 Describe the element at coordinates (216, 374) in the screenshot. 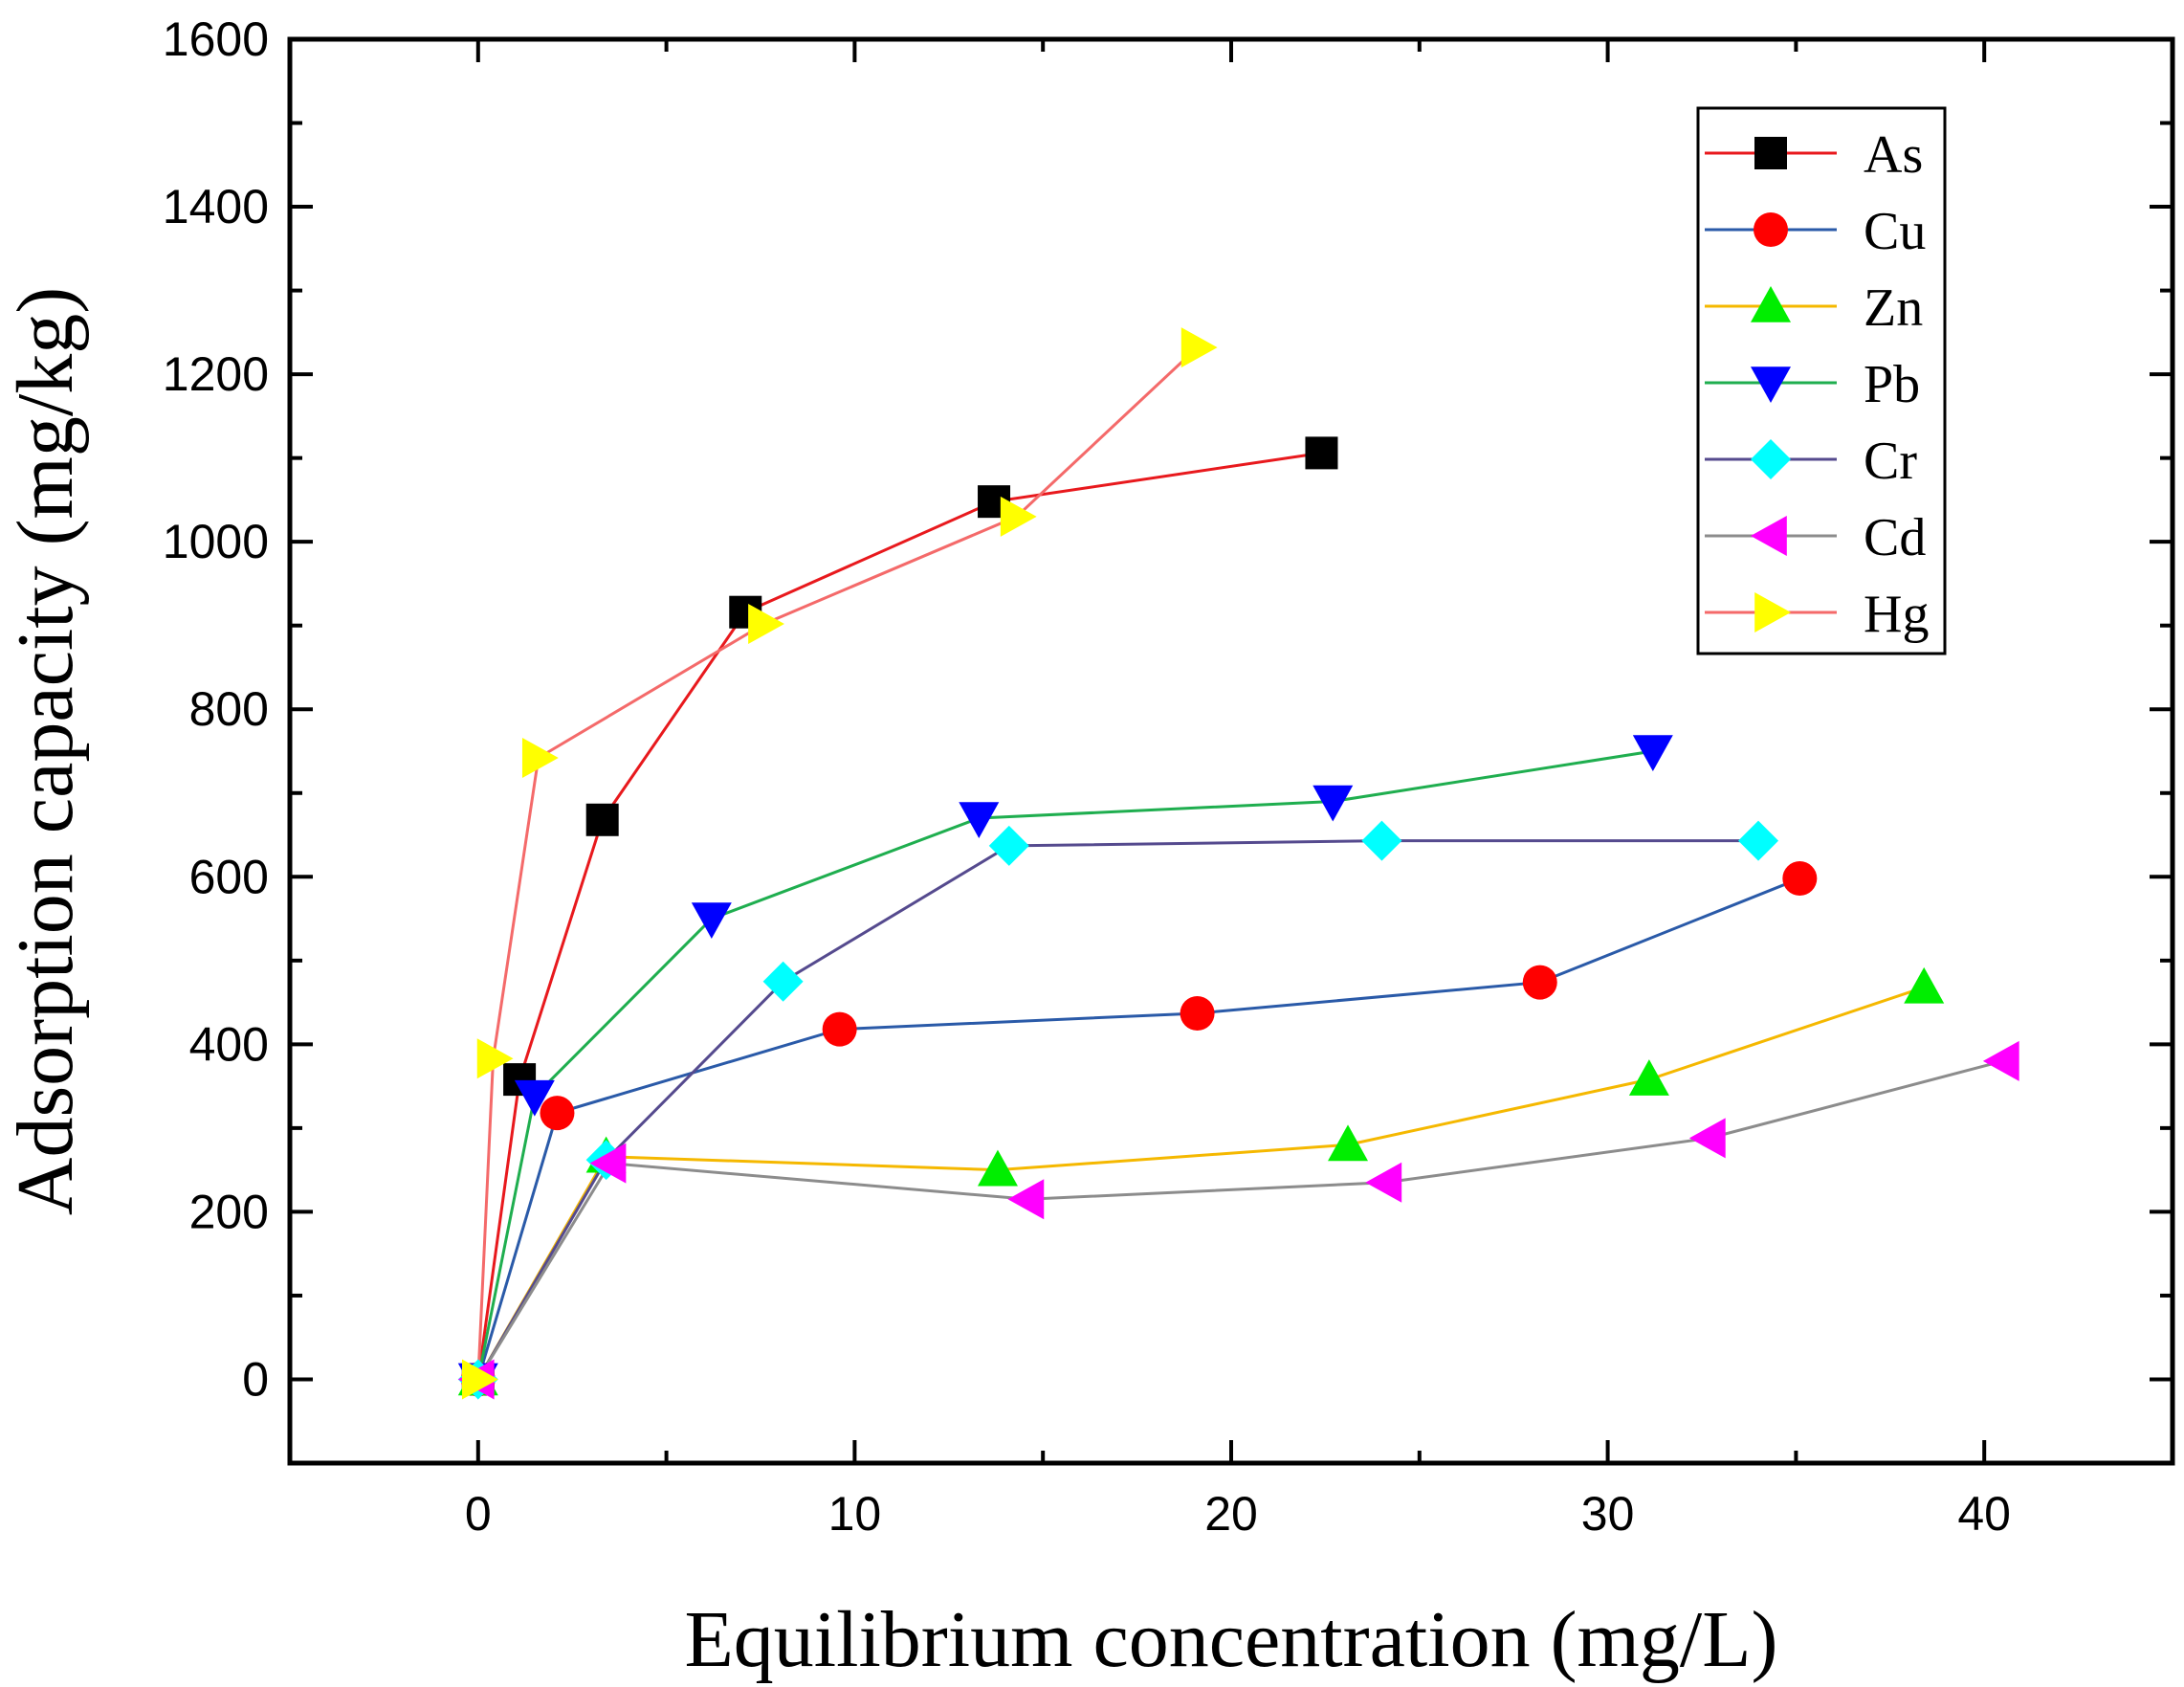

I see `y-tick-label: 1200` at that location.